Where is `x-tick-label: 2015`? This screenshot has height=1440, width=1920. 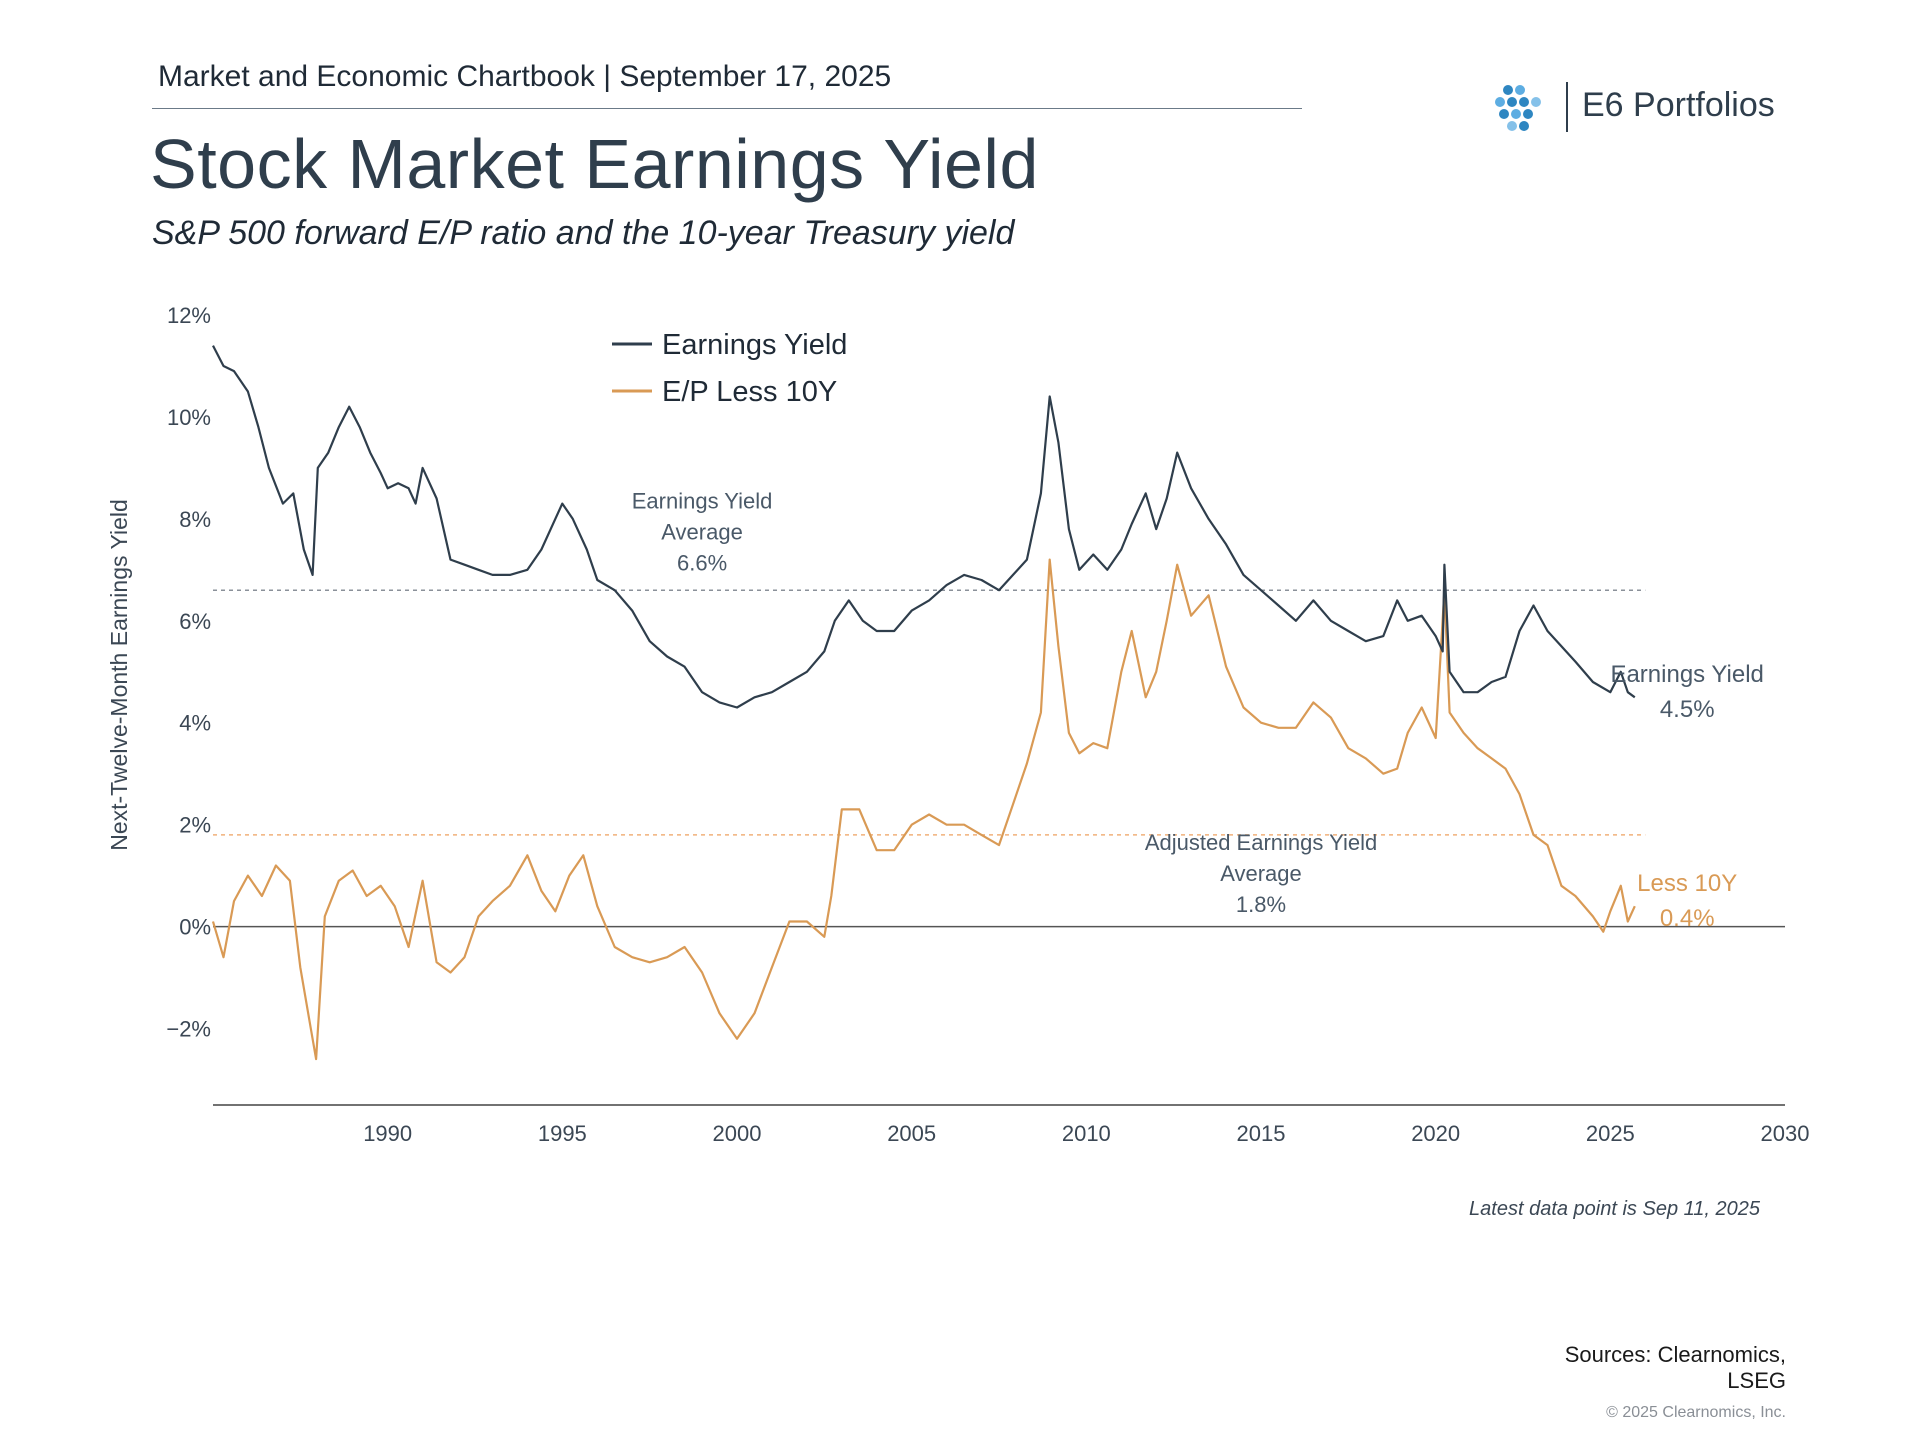 x-tick-label: 2015 is located at coordinates (1261, 1133).